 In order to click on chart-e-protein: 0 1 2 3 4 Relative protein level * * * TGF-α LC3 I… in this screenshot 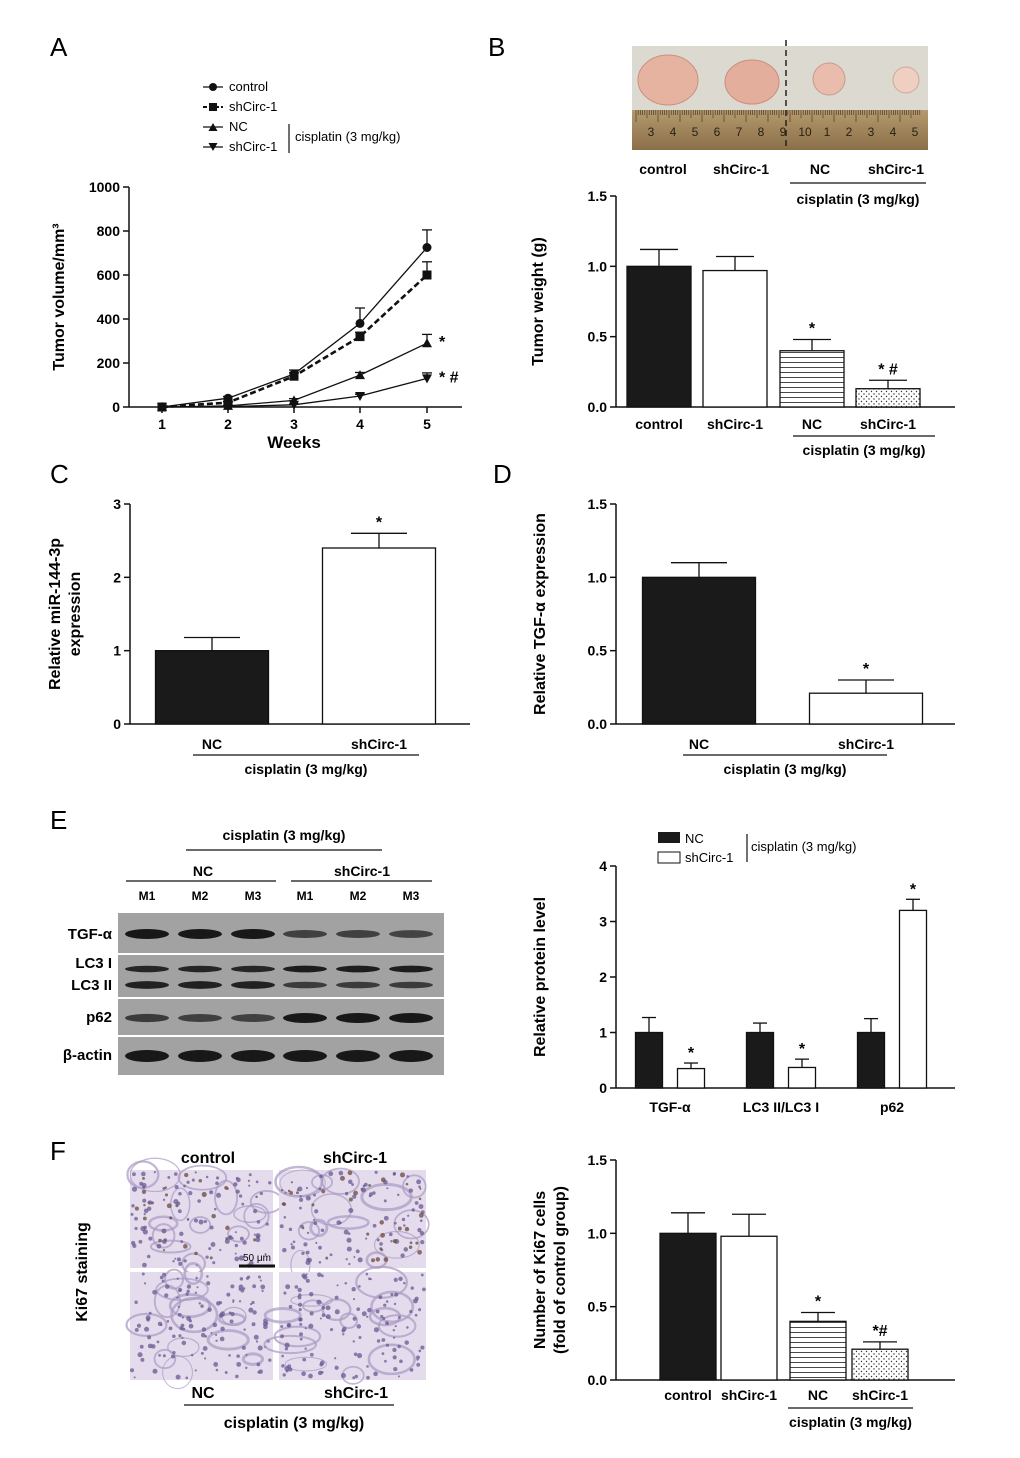, I will do `click(743, 986)`.